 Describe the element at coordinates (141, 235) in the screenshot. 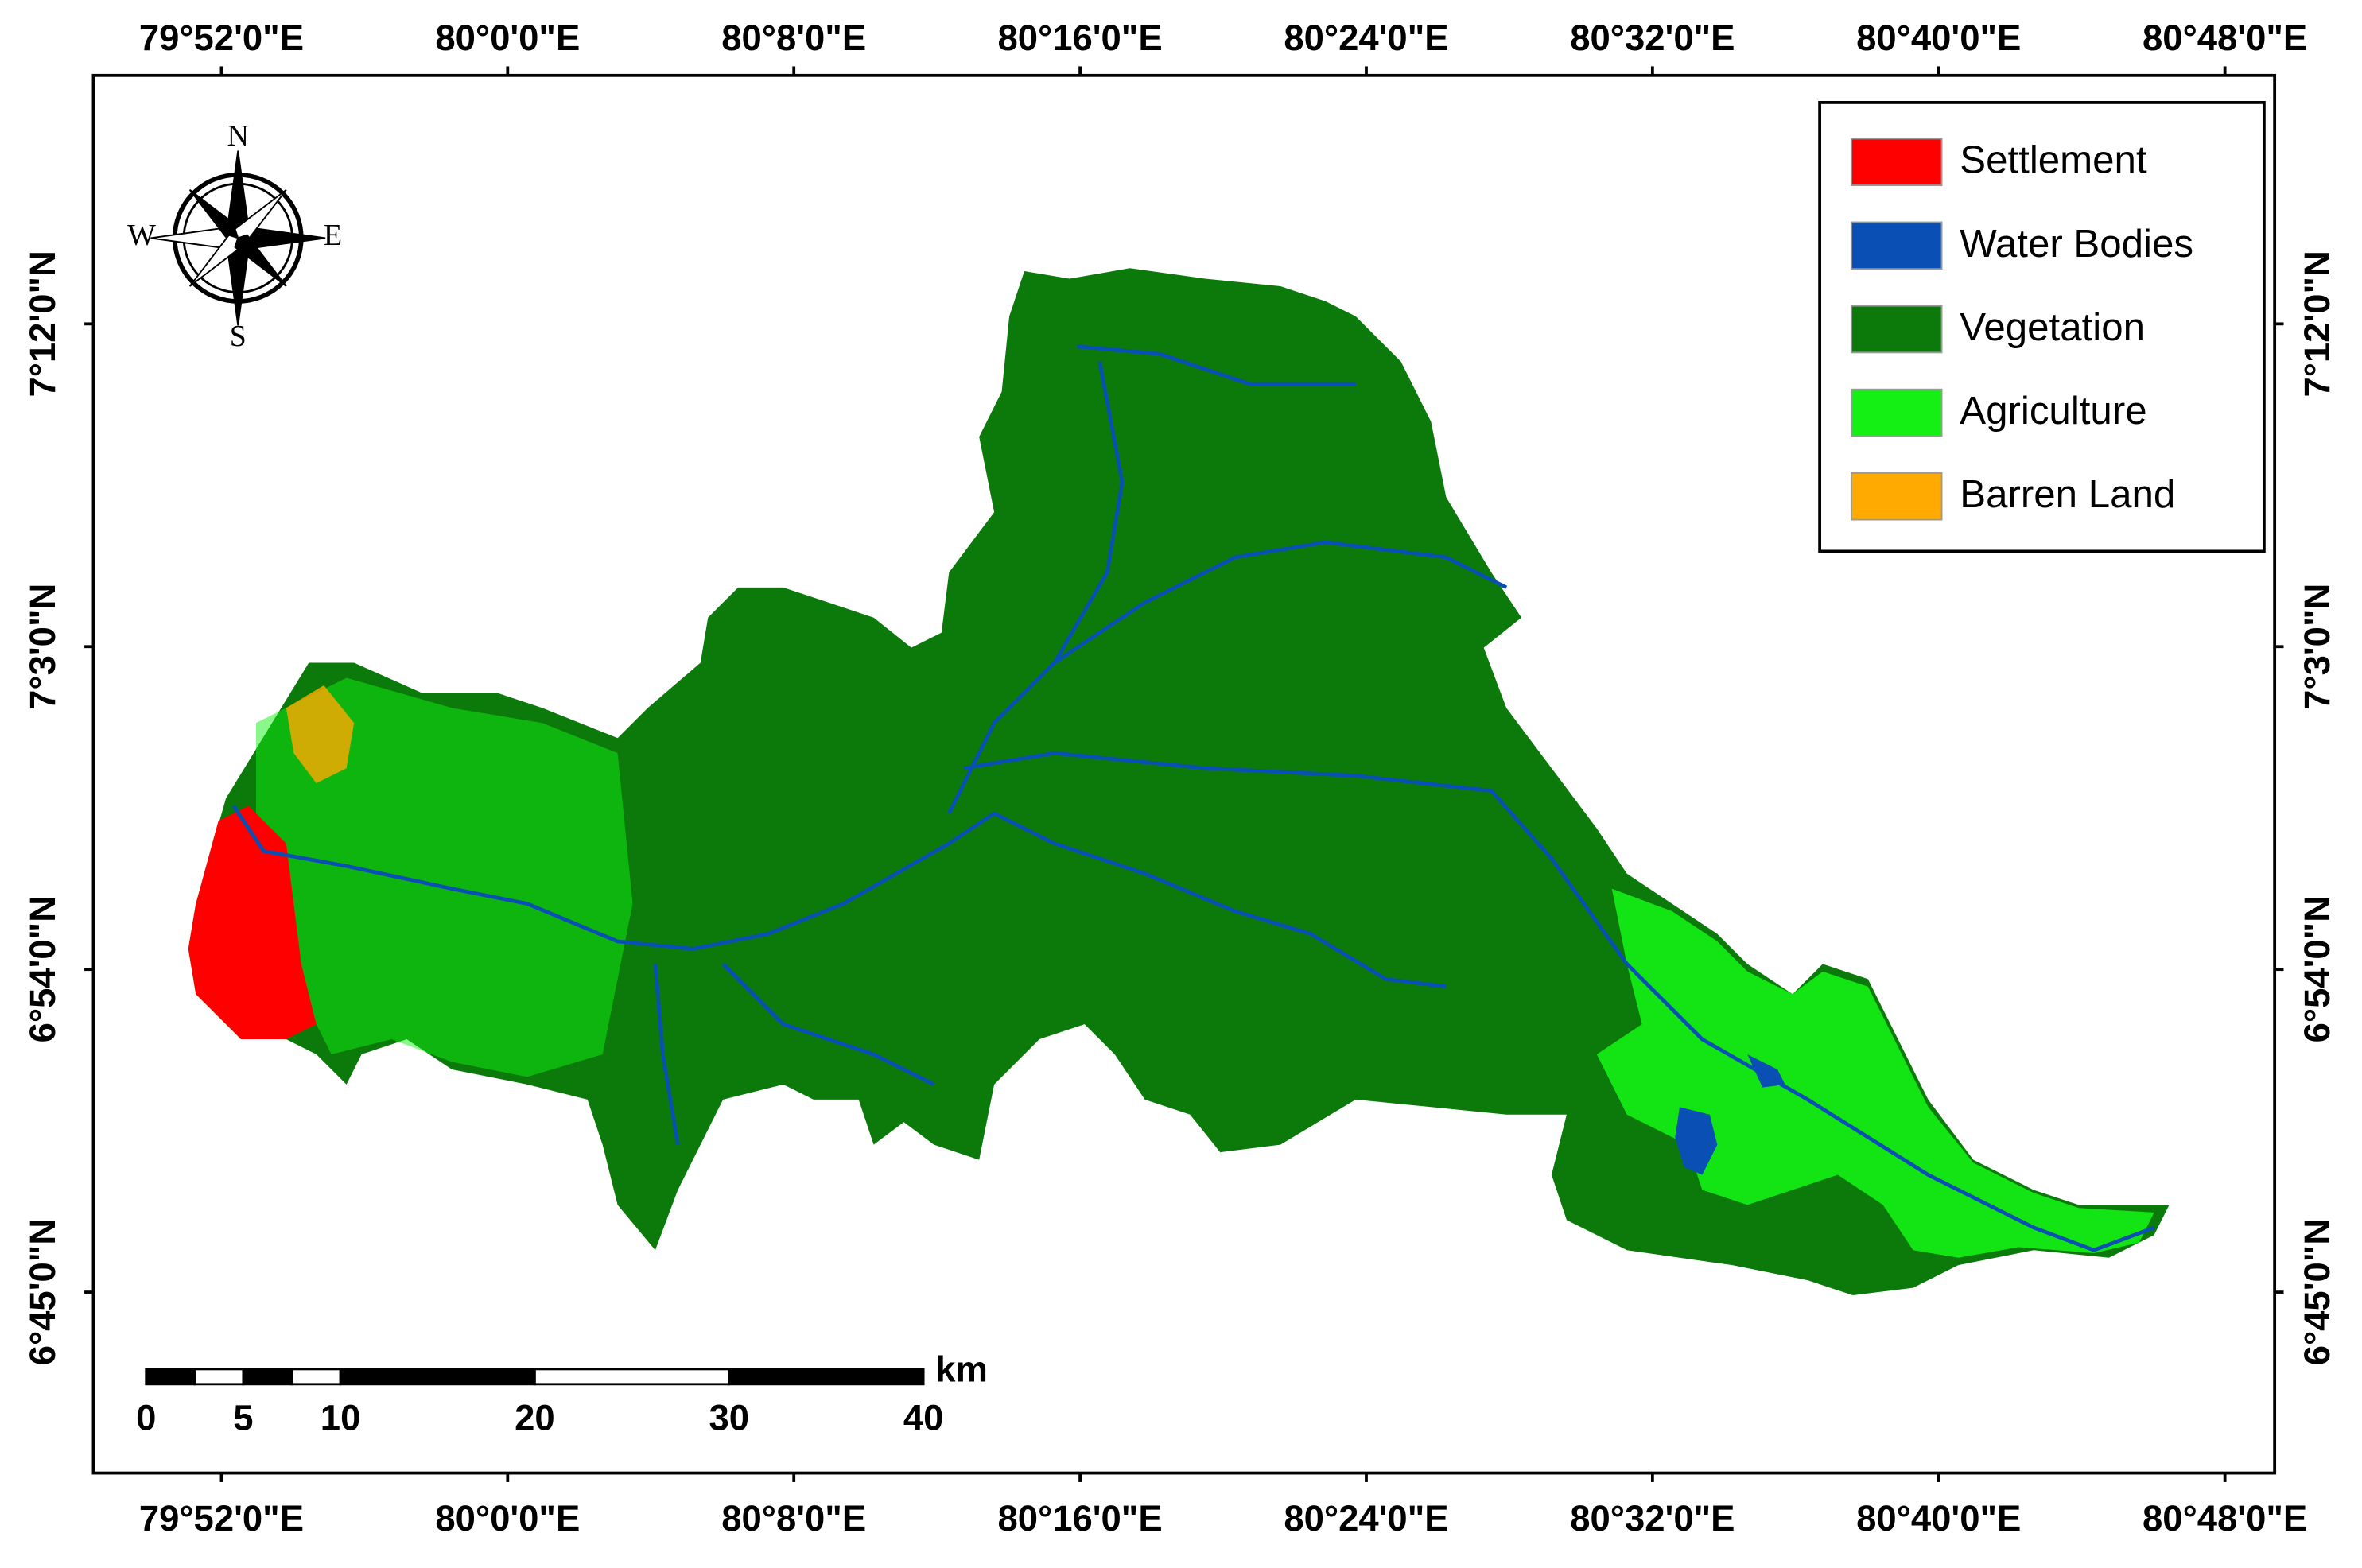

I see `compass-west: W` at that location.